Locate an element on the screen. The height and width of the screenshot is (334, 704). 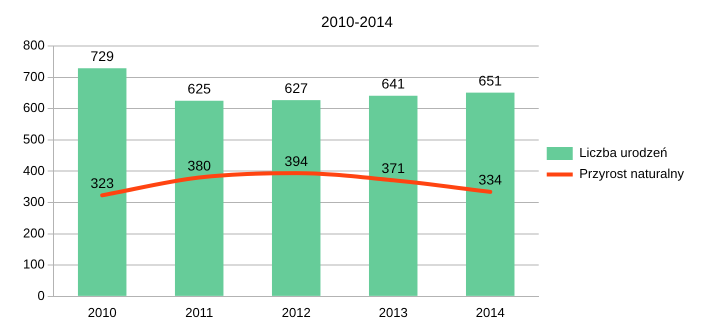
x-tick-label: 2010 is located at coordinates (102, 312).